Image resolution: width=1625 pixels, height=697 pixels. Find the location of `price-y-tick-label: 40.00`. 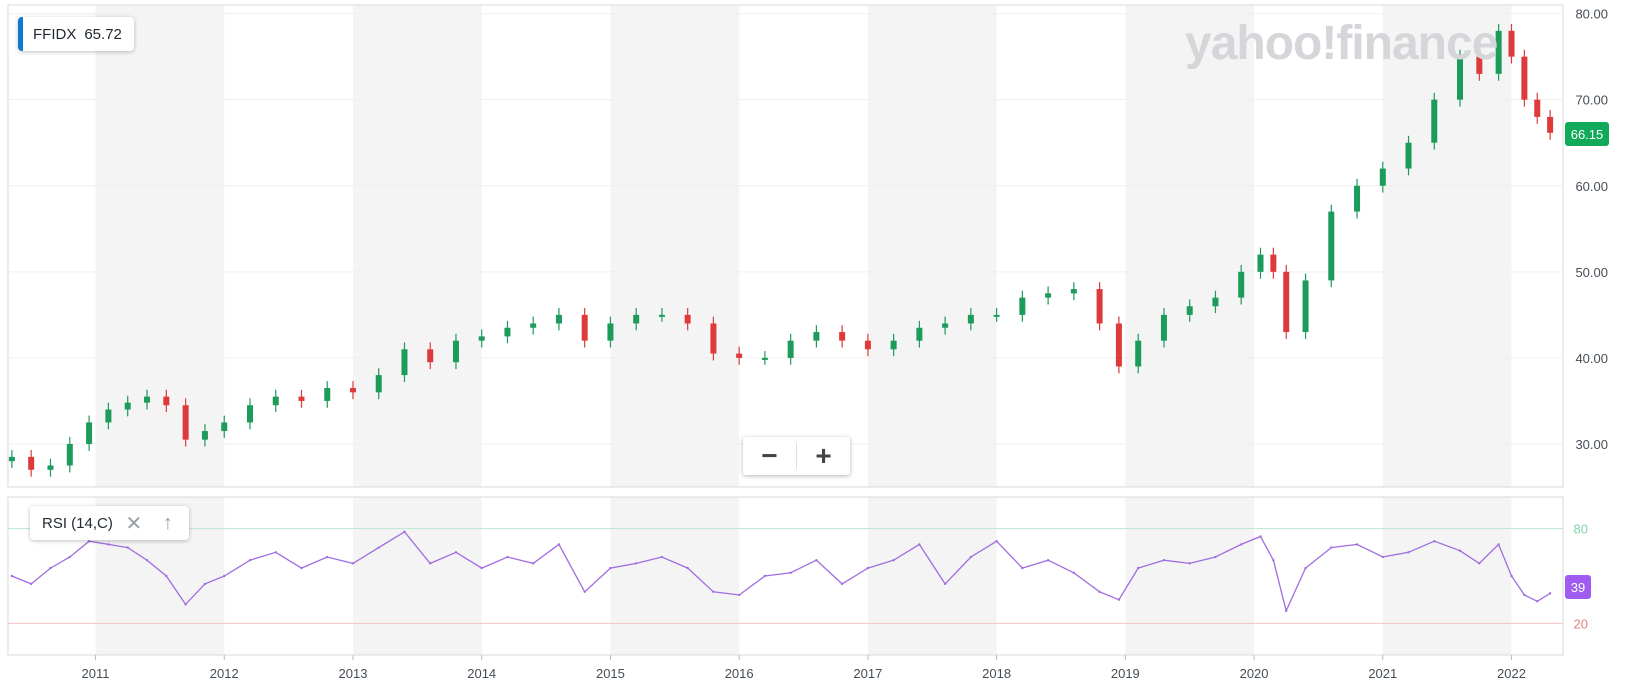

price-y-tick-label: 40.00 is located at coordinates (1591, 358).